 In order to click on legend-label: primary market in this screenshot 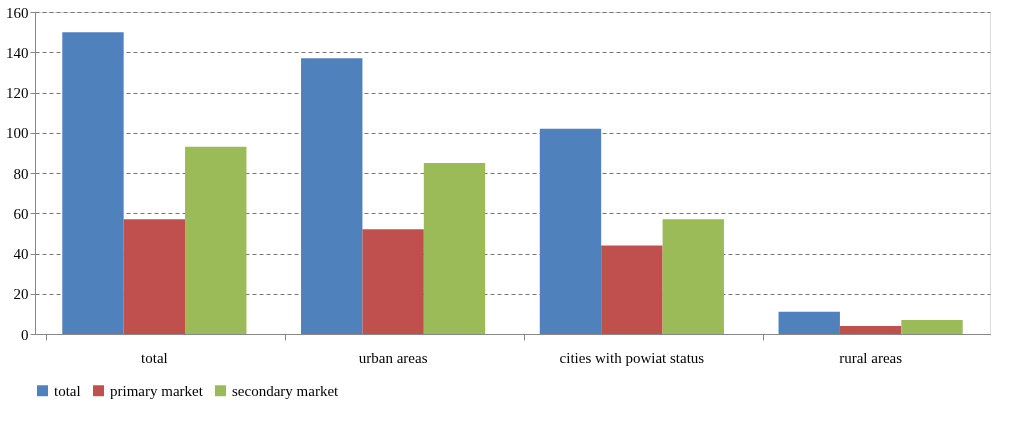, I will do `click(157, 390)`.